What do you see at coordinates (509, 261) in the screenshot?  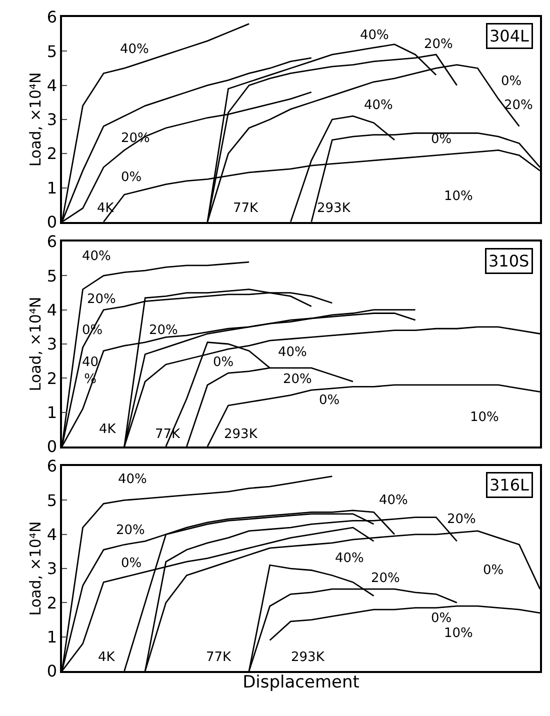 I see `text: 310S` at bounding box center [509, 261].